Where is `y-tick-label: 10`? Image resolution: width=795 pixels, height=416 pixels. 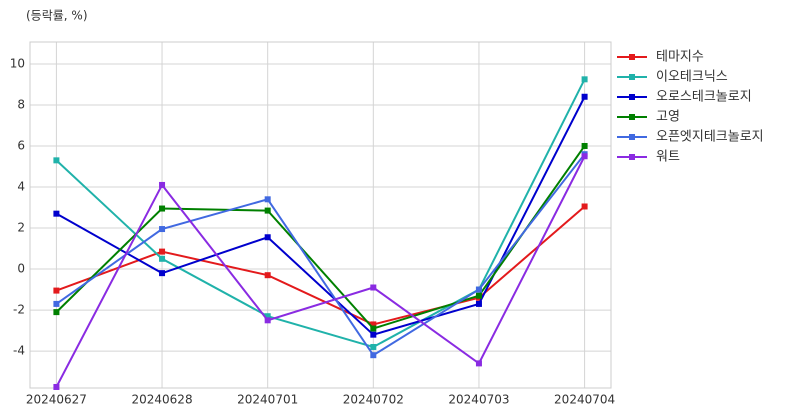
y-tick-label: 10 is located at coordinates (17, 63).